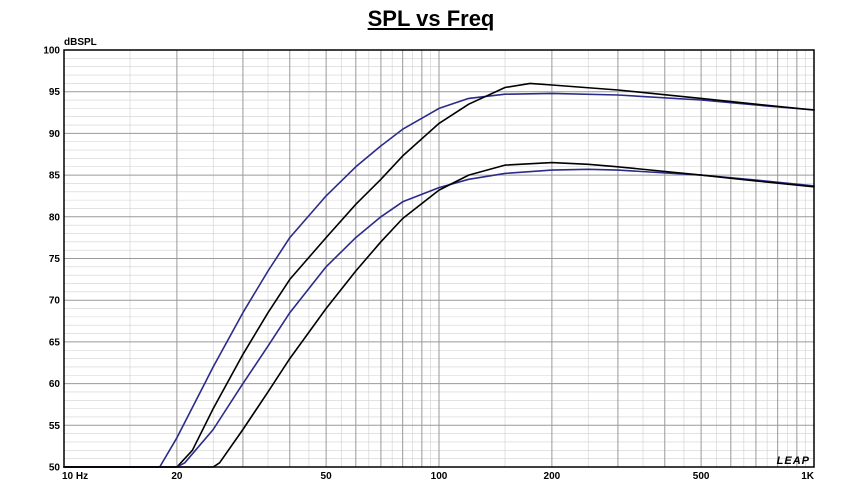  Describe the element at coordinates (55, 176) in the screenshot. I see `y-tick-label: 85` at that location.